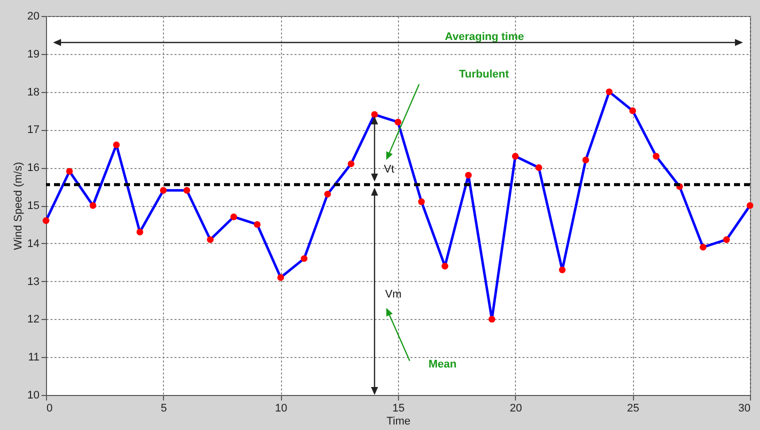 The image size is (760, 430). What do you see at coordinates (281, 408) in the screenshot?
I see `x-tick-label: 10` at bounding box center [281, 408].